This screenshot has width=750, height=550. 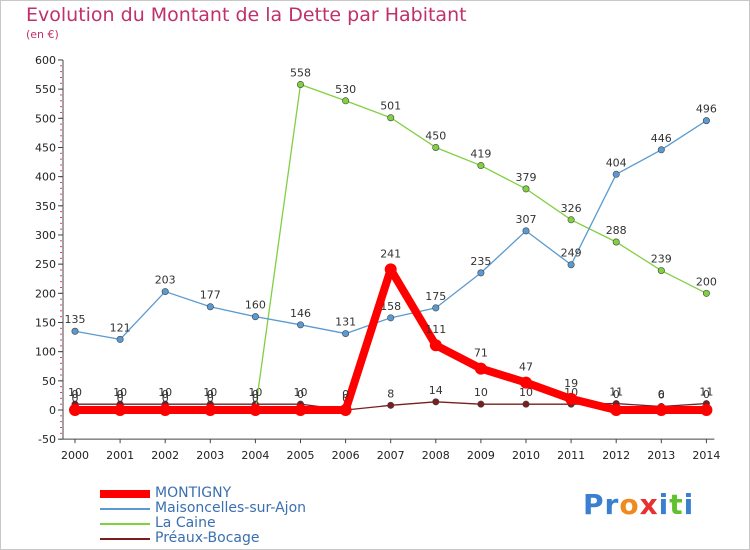 I want to click on y-tick-label: 550, so click(x=45, y=89).